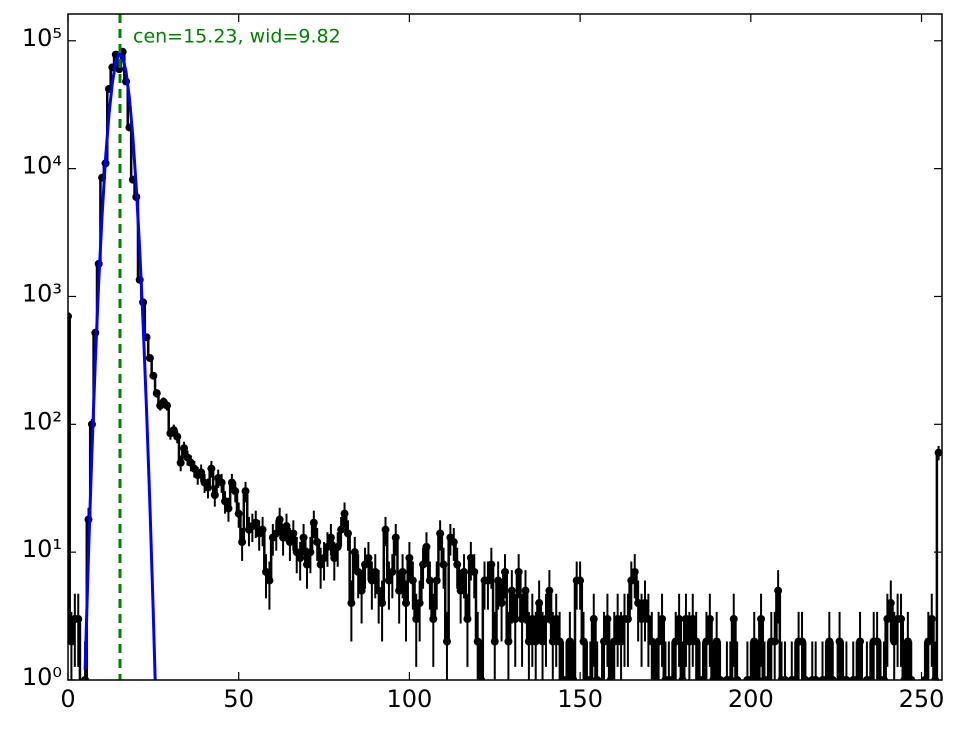  Describe the element at coordinates (42, 421) in the screenshot. I see `y-tick-label: 10²` at that location.